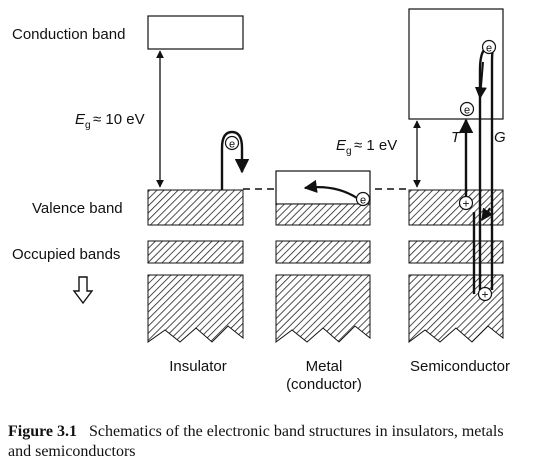 This screenshot has height=475, width=533. What do you see at coordinates (235, 160) in the screenshot?
I see `insulator-electron-path` at bounding box center [235, 160].